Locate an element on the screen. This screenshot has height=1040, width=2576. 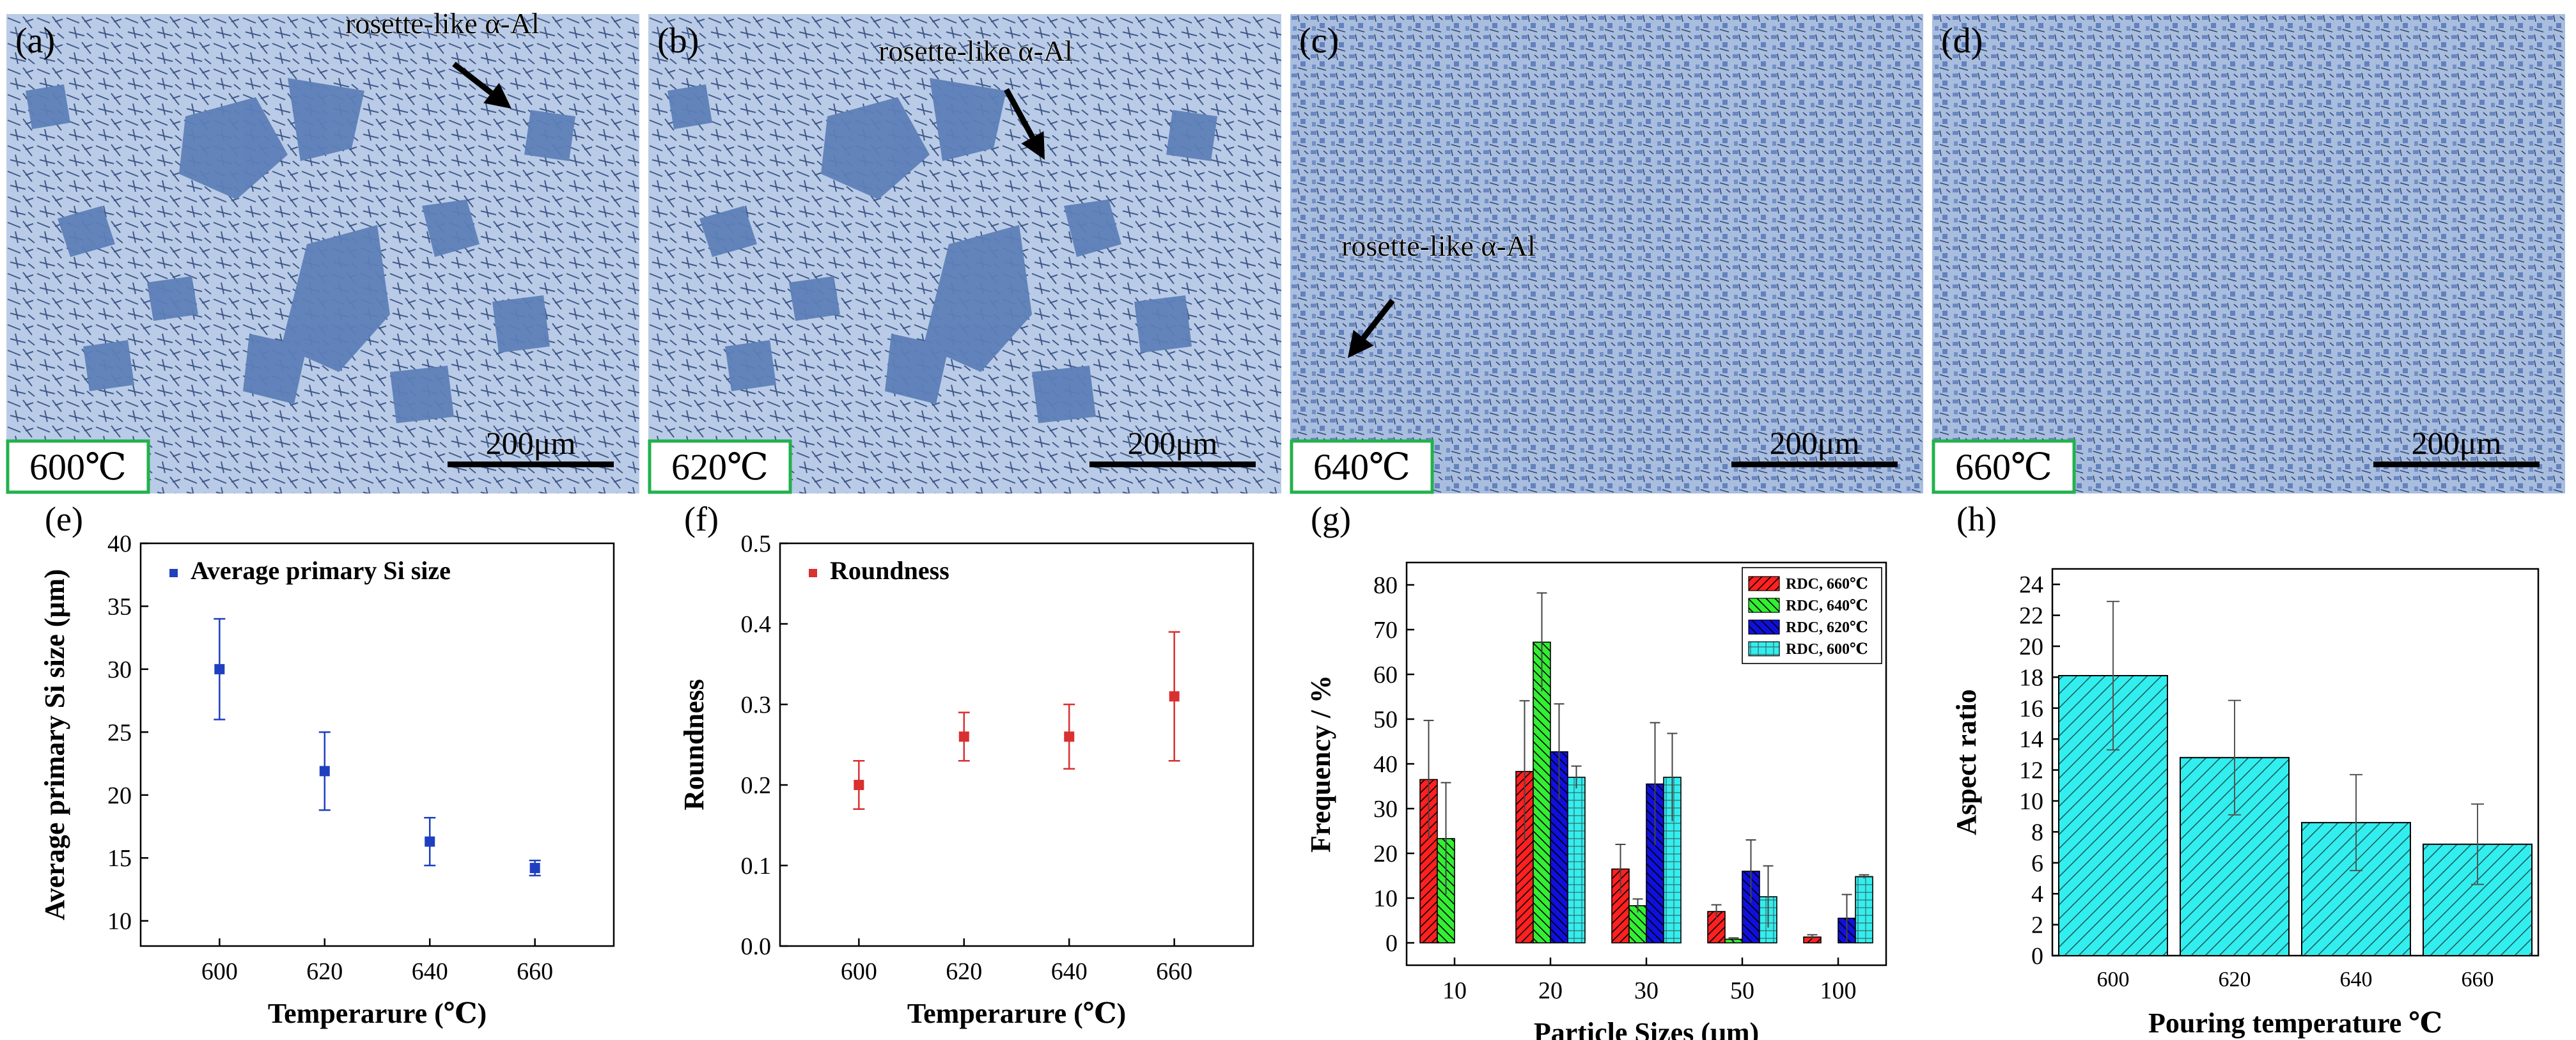
temperature-label: 620℃ is located at coordinates (720, 467).